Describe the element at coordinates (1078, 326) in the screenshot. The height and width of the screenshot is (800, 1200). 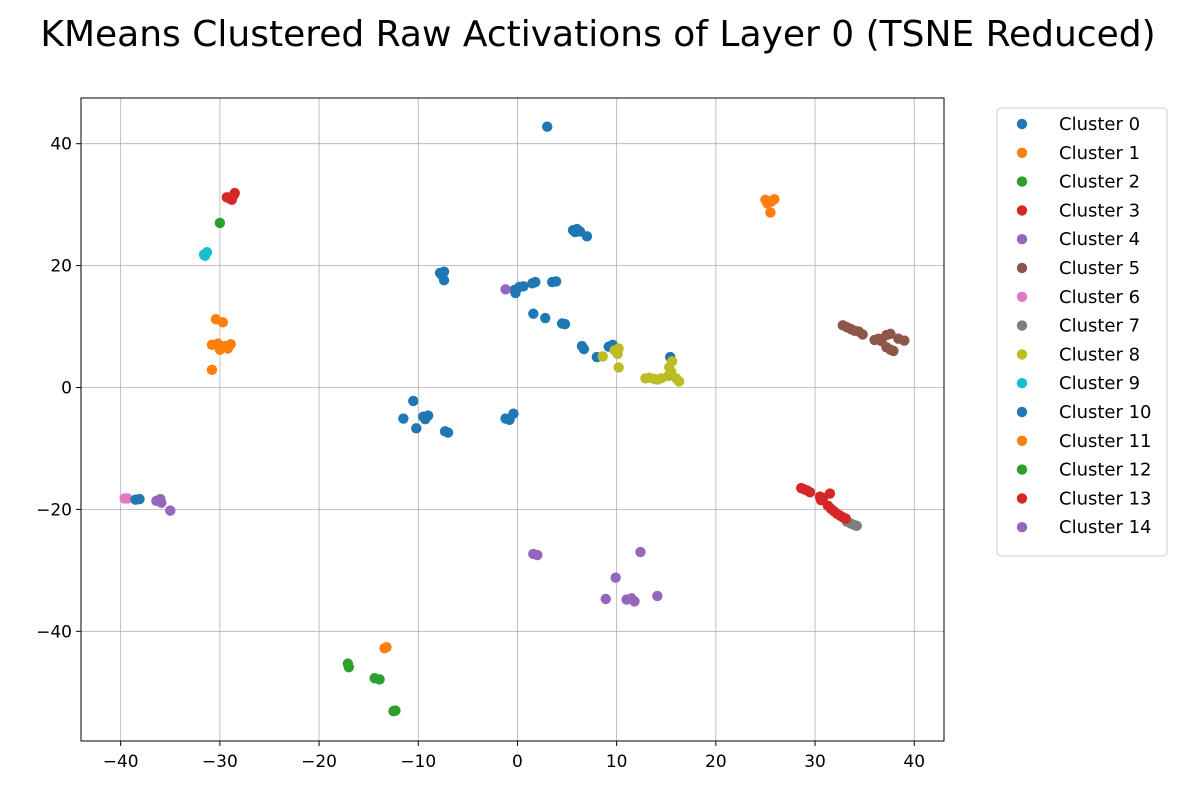
I see `legend-item: Cluster 7` at that location.